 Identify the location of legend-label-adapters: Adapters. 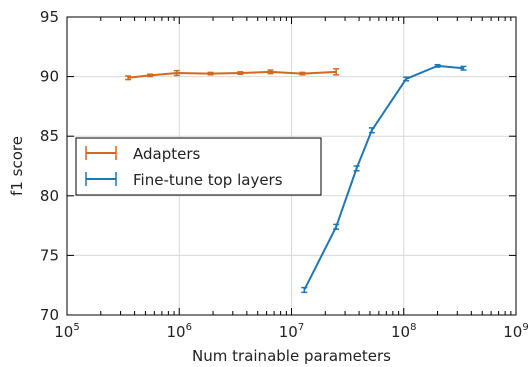
(167, 154).